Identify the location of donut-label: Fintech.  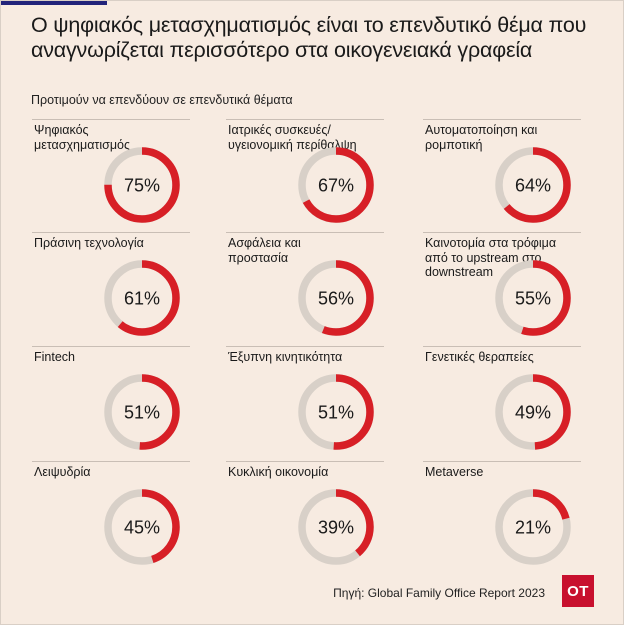
(54, 357).